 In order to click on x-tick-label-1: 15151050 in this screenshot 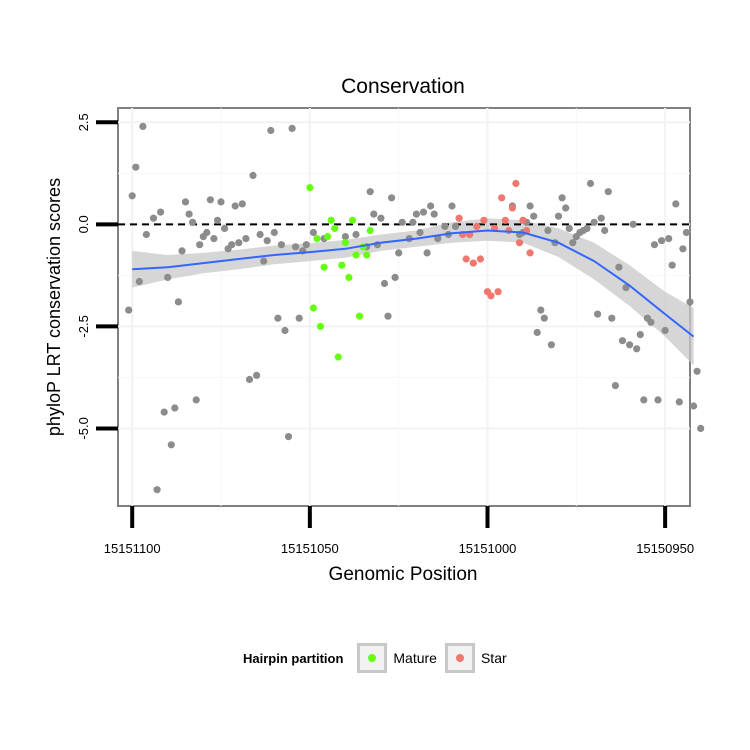, I will do `click(310, 548)`.